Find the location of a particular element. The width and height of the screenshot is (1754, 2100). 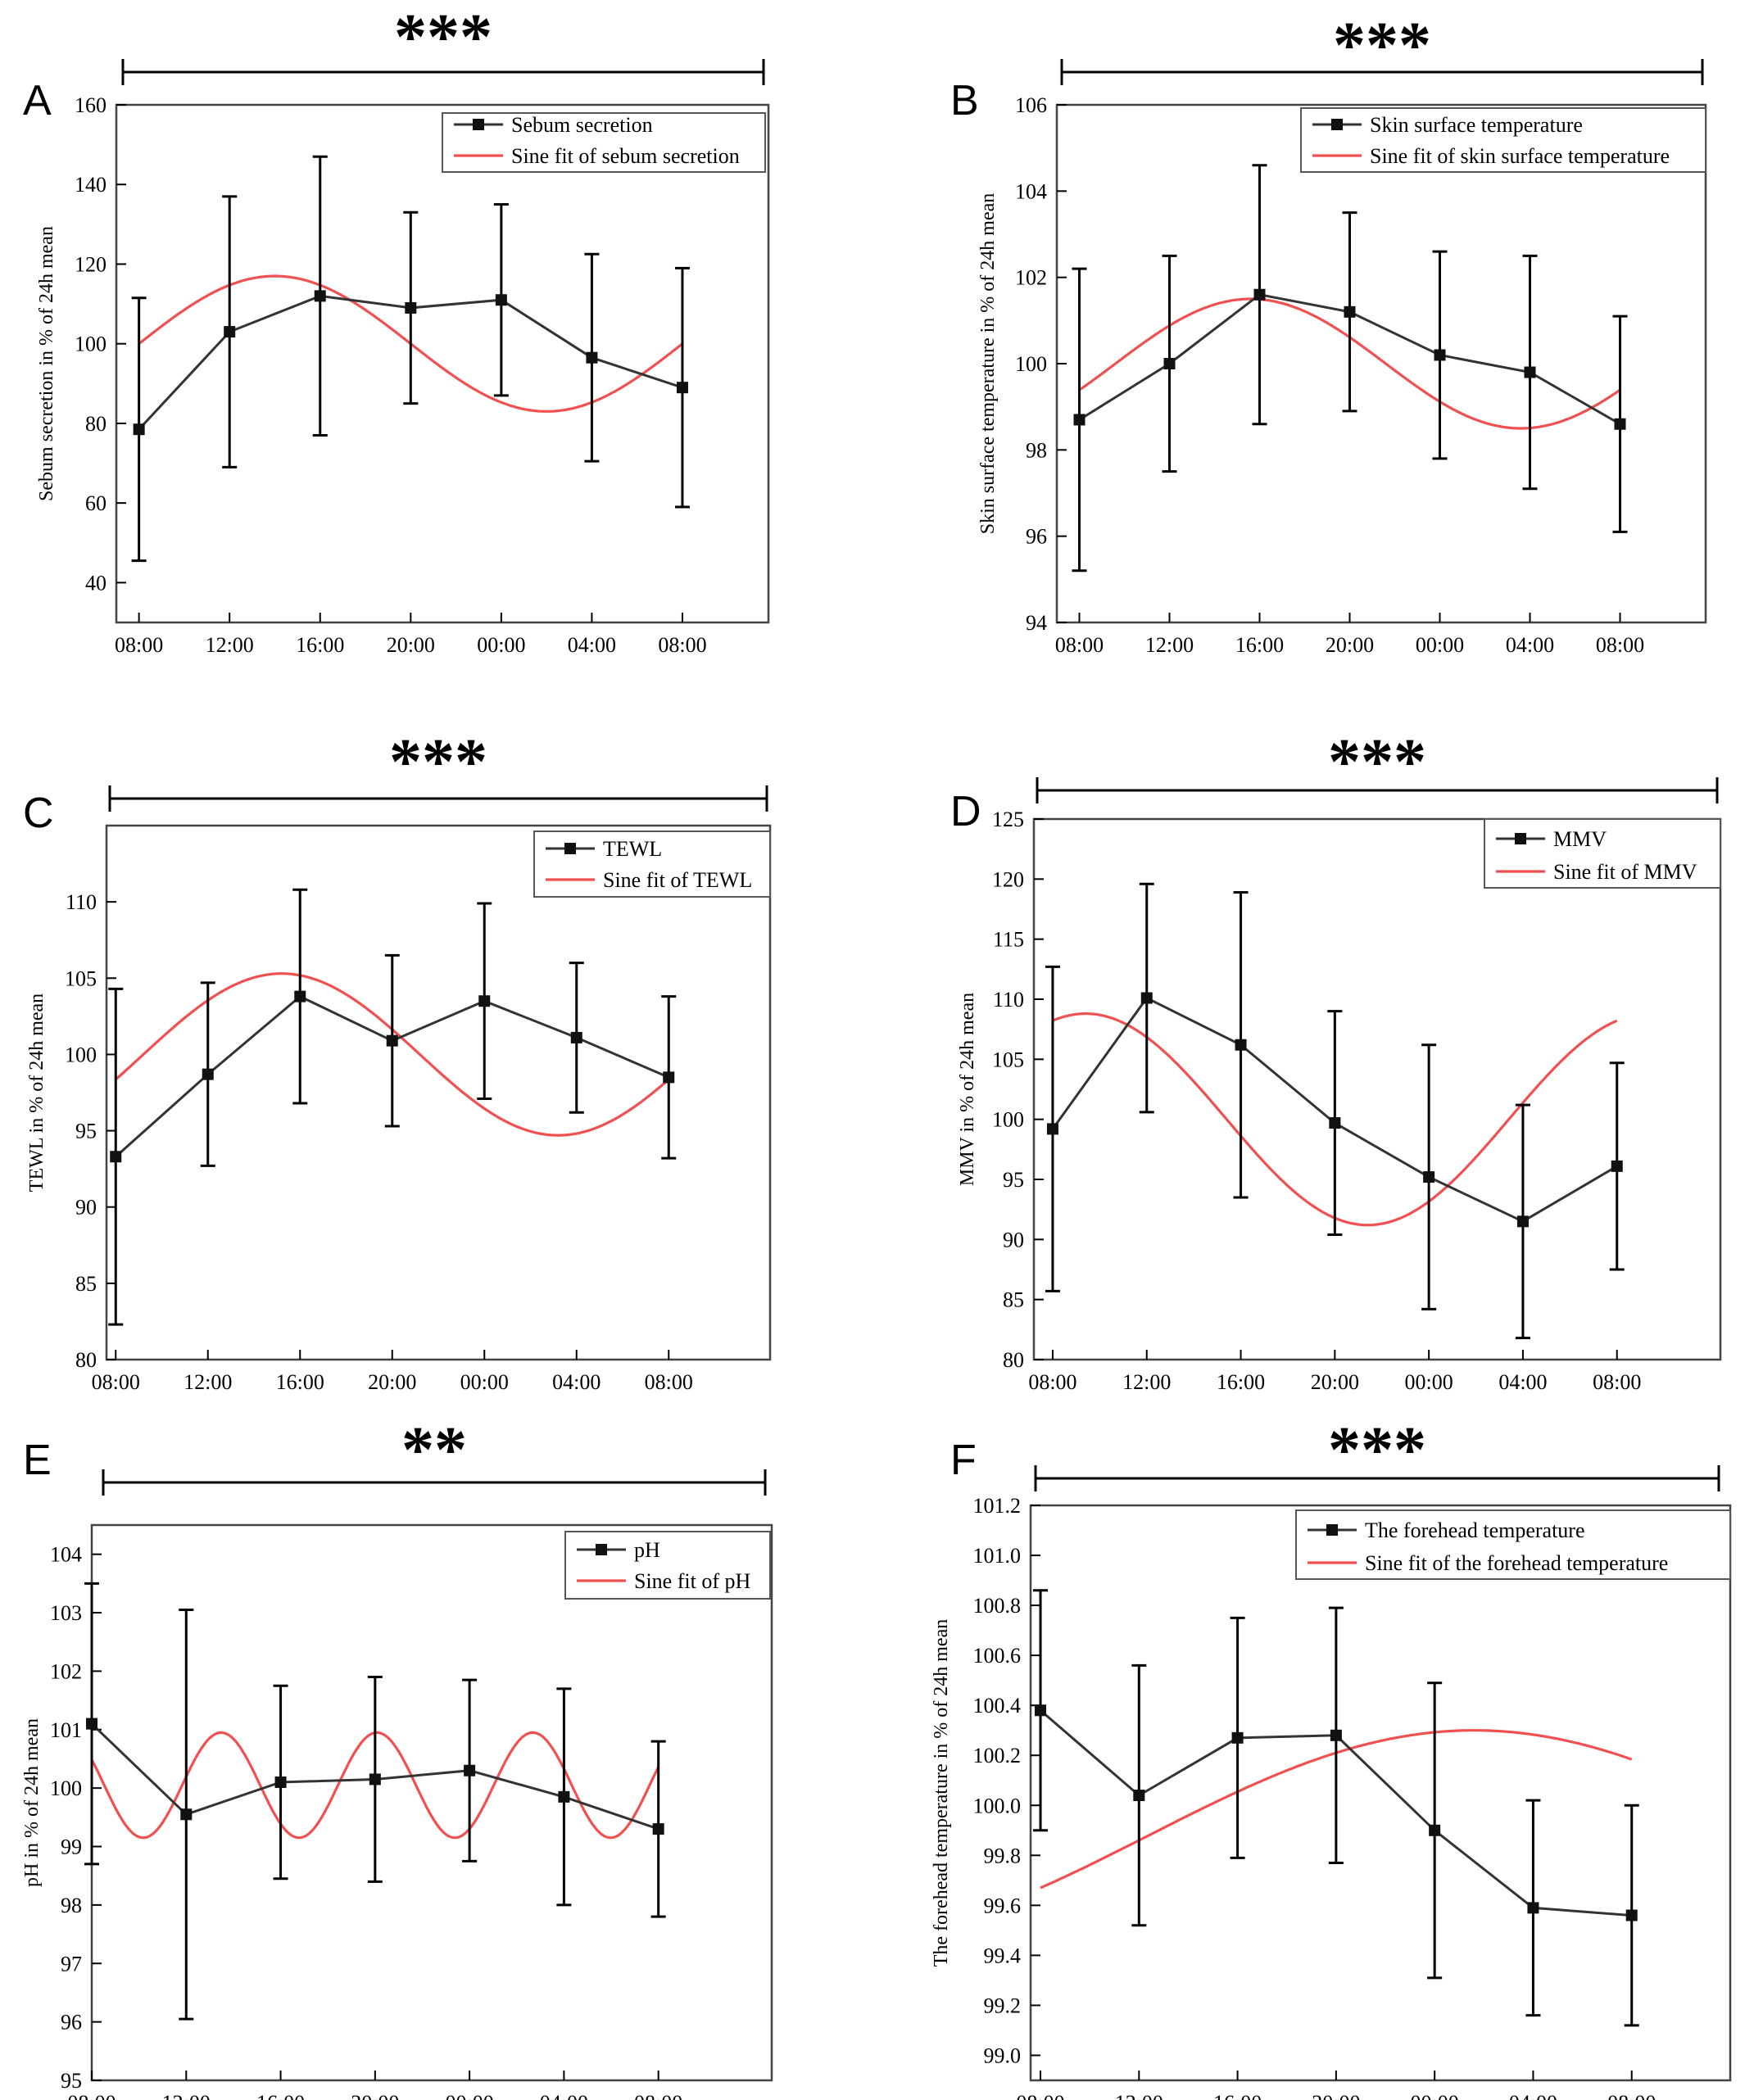

y-axis-label: Sebum secretion in % of 24h mean is located at coordinates (46, 364).